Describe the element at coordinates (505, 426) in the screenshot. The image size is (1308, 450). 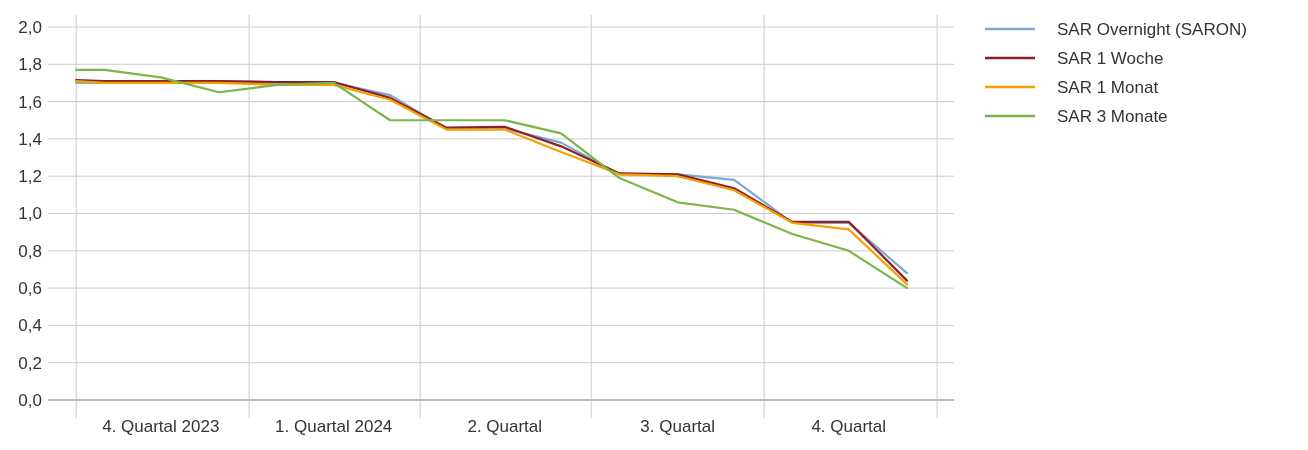
I see `x-tick-label: 2. Quartal` at that location.